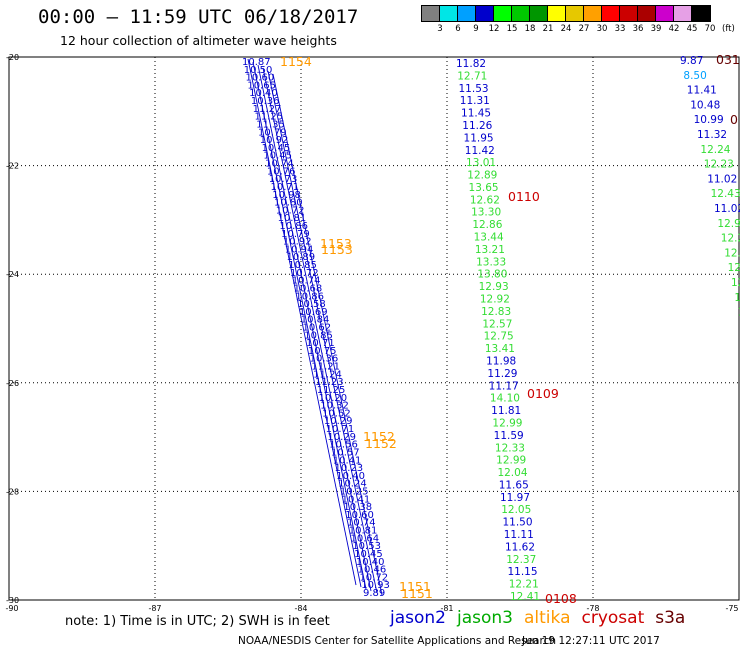 Image resolution: width=740 pixels, height=650 pixels. I want to click on track-value: 12.83, so click(496, 312).